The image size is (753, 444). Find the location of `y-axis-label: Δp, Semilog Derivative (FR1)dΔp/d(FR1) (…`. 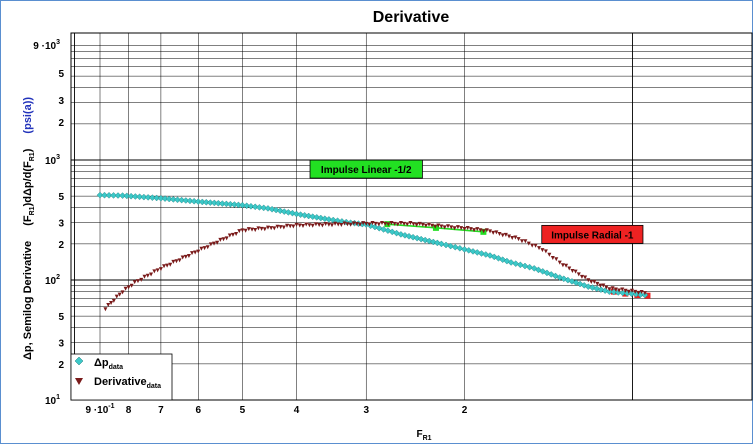

y-axis-label: Δp, Semilog Derivative (FR1)dΔp/d(FR1) (… is located at coordinates (29, 228).